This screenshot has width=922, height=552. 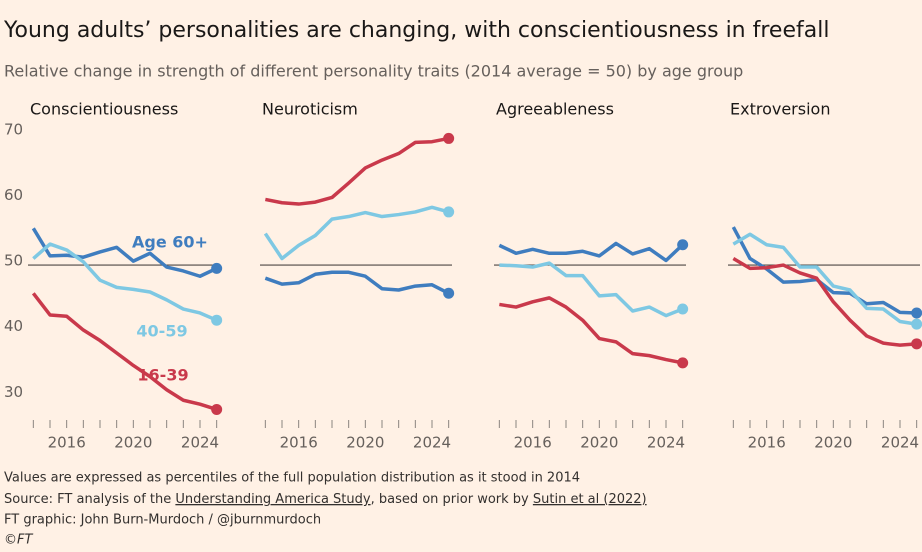 What do you see at coordinates (452, 499) in the screenshot?
I see `source-text: , based on prior work by` at bounding box center [452, 499].